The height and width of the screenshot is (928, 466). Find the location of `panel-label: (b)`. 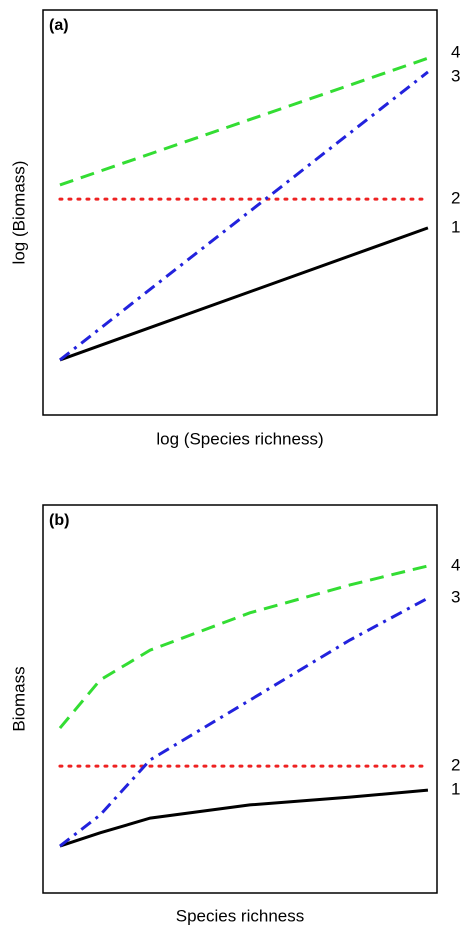

panel-label: (b) is located at coordinates (59, 520).